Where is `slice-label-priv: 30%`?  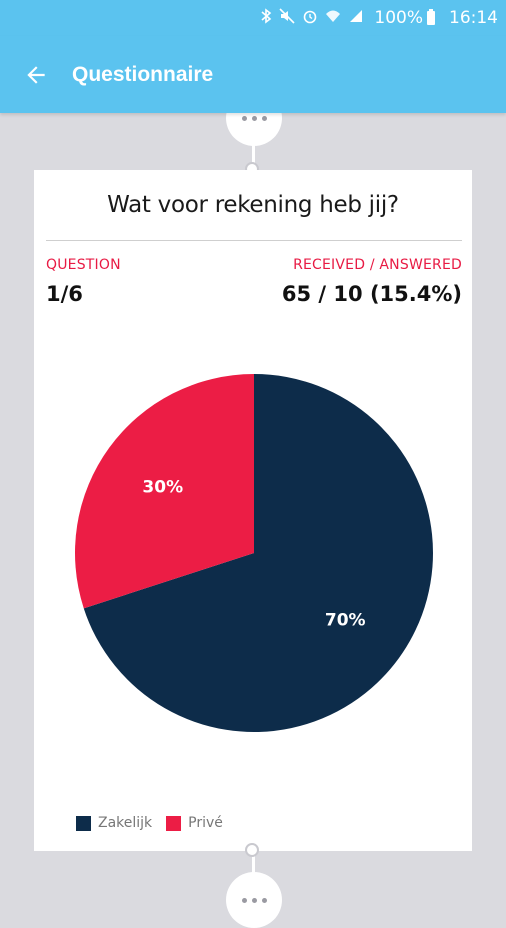 slice-label-priv: 30% is located at coordinates (162, 488).